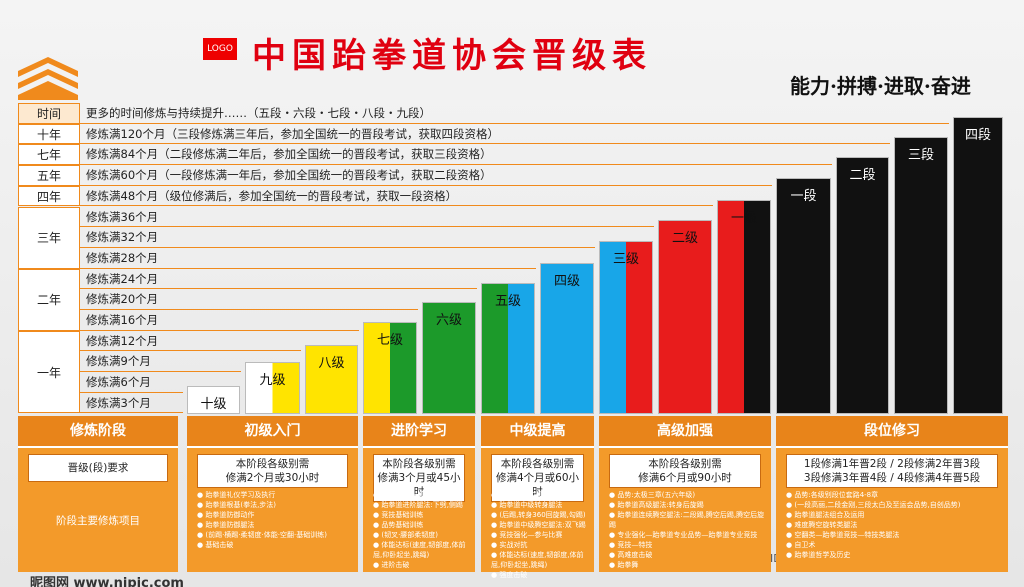  Describe the element at coordinates (98, 494) in the screenshot. I see `stage-panel: 修炼阶段晋级(段)要求 阶段主要修炼项目` at that location.